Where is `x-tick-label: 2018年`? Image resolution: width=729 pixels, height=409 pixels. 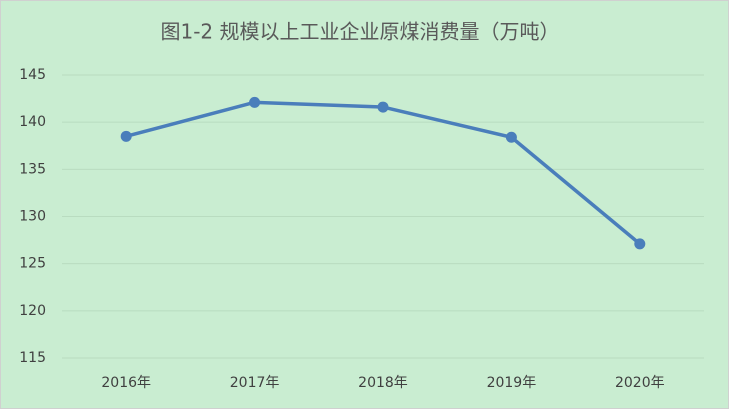
x-tick-label: 2018年 is located at coordinates (383, 383).